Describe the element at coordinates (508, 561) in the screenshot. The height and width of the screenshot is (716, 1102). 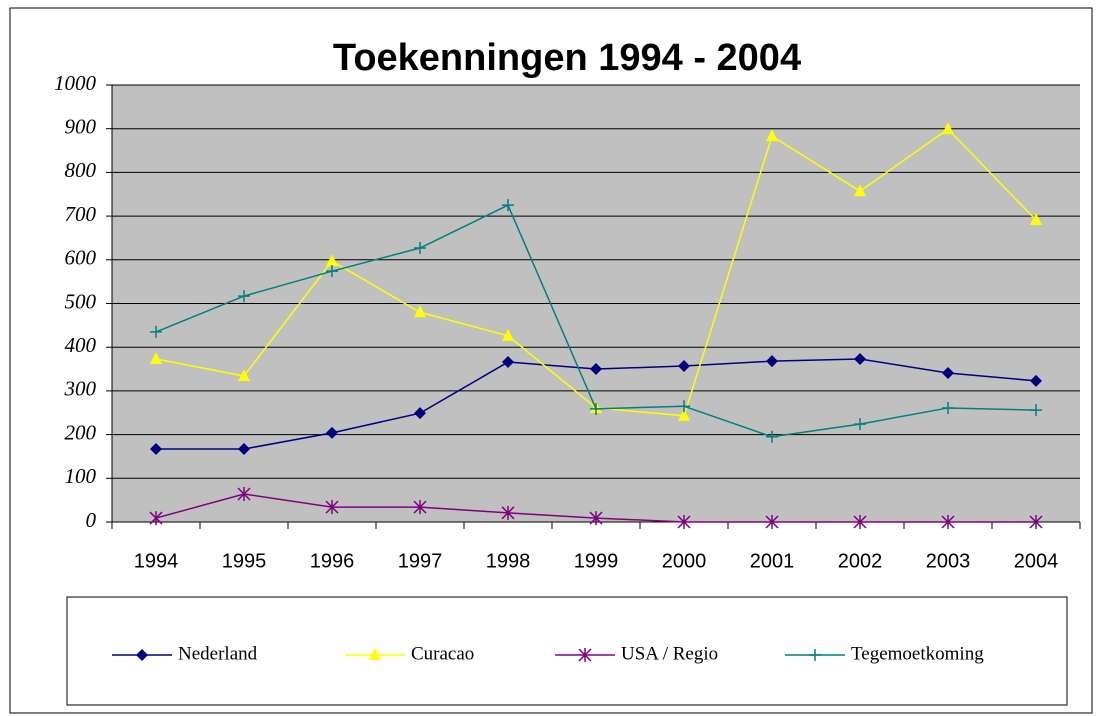
I see `x-tick-label: 1998` at that location.